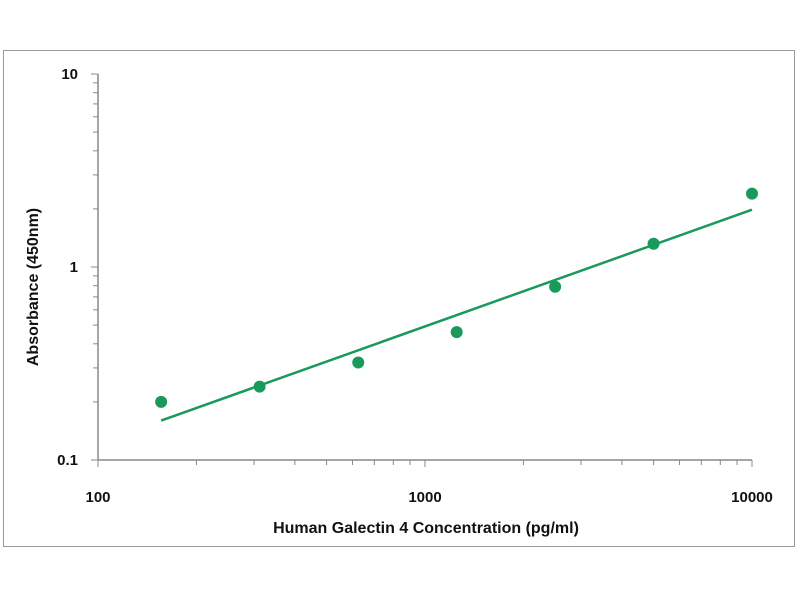 Image resolution: width=800 pixels, height=600 pixels. Describe the element at coordinates (94, 267) in the screenshot. I see `y-minor-ticks` at that location.